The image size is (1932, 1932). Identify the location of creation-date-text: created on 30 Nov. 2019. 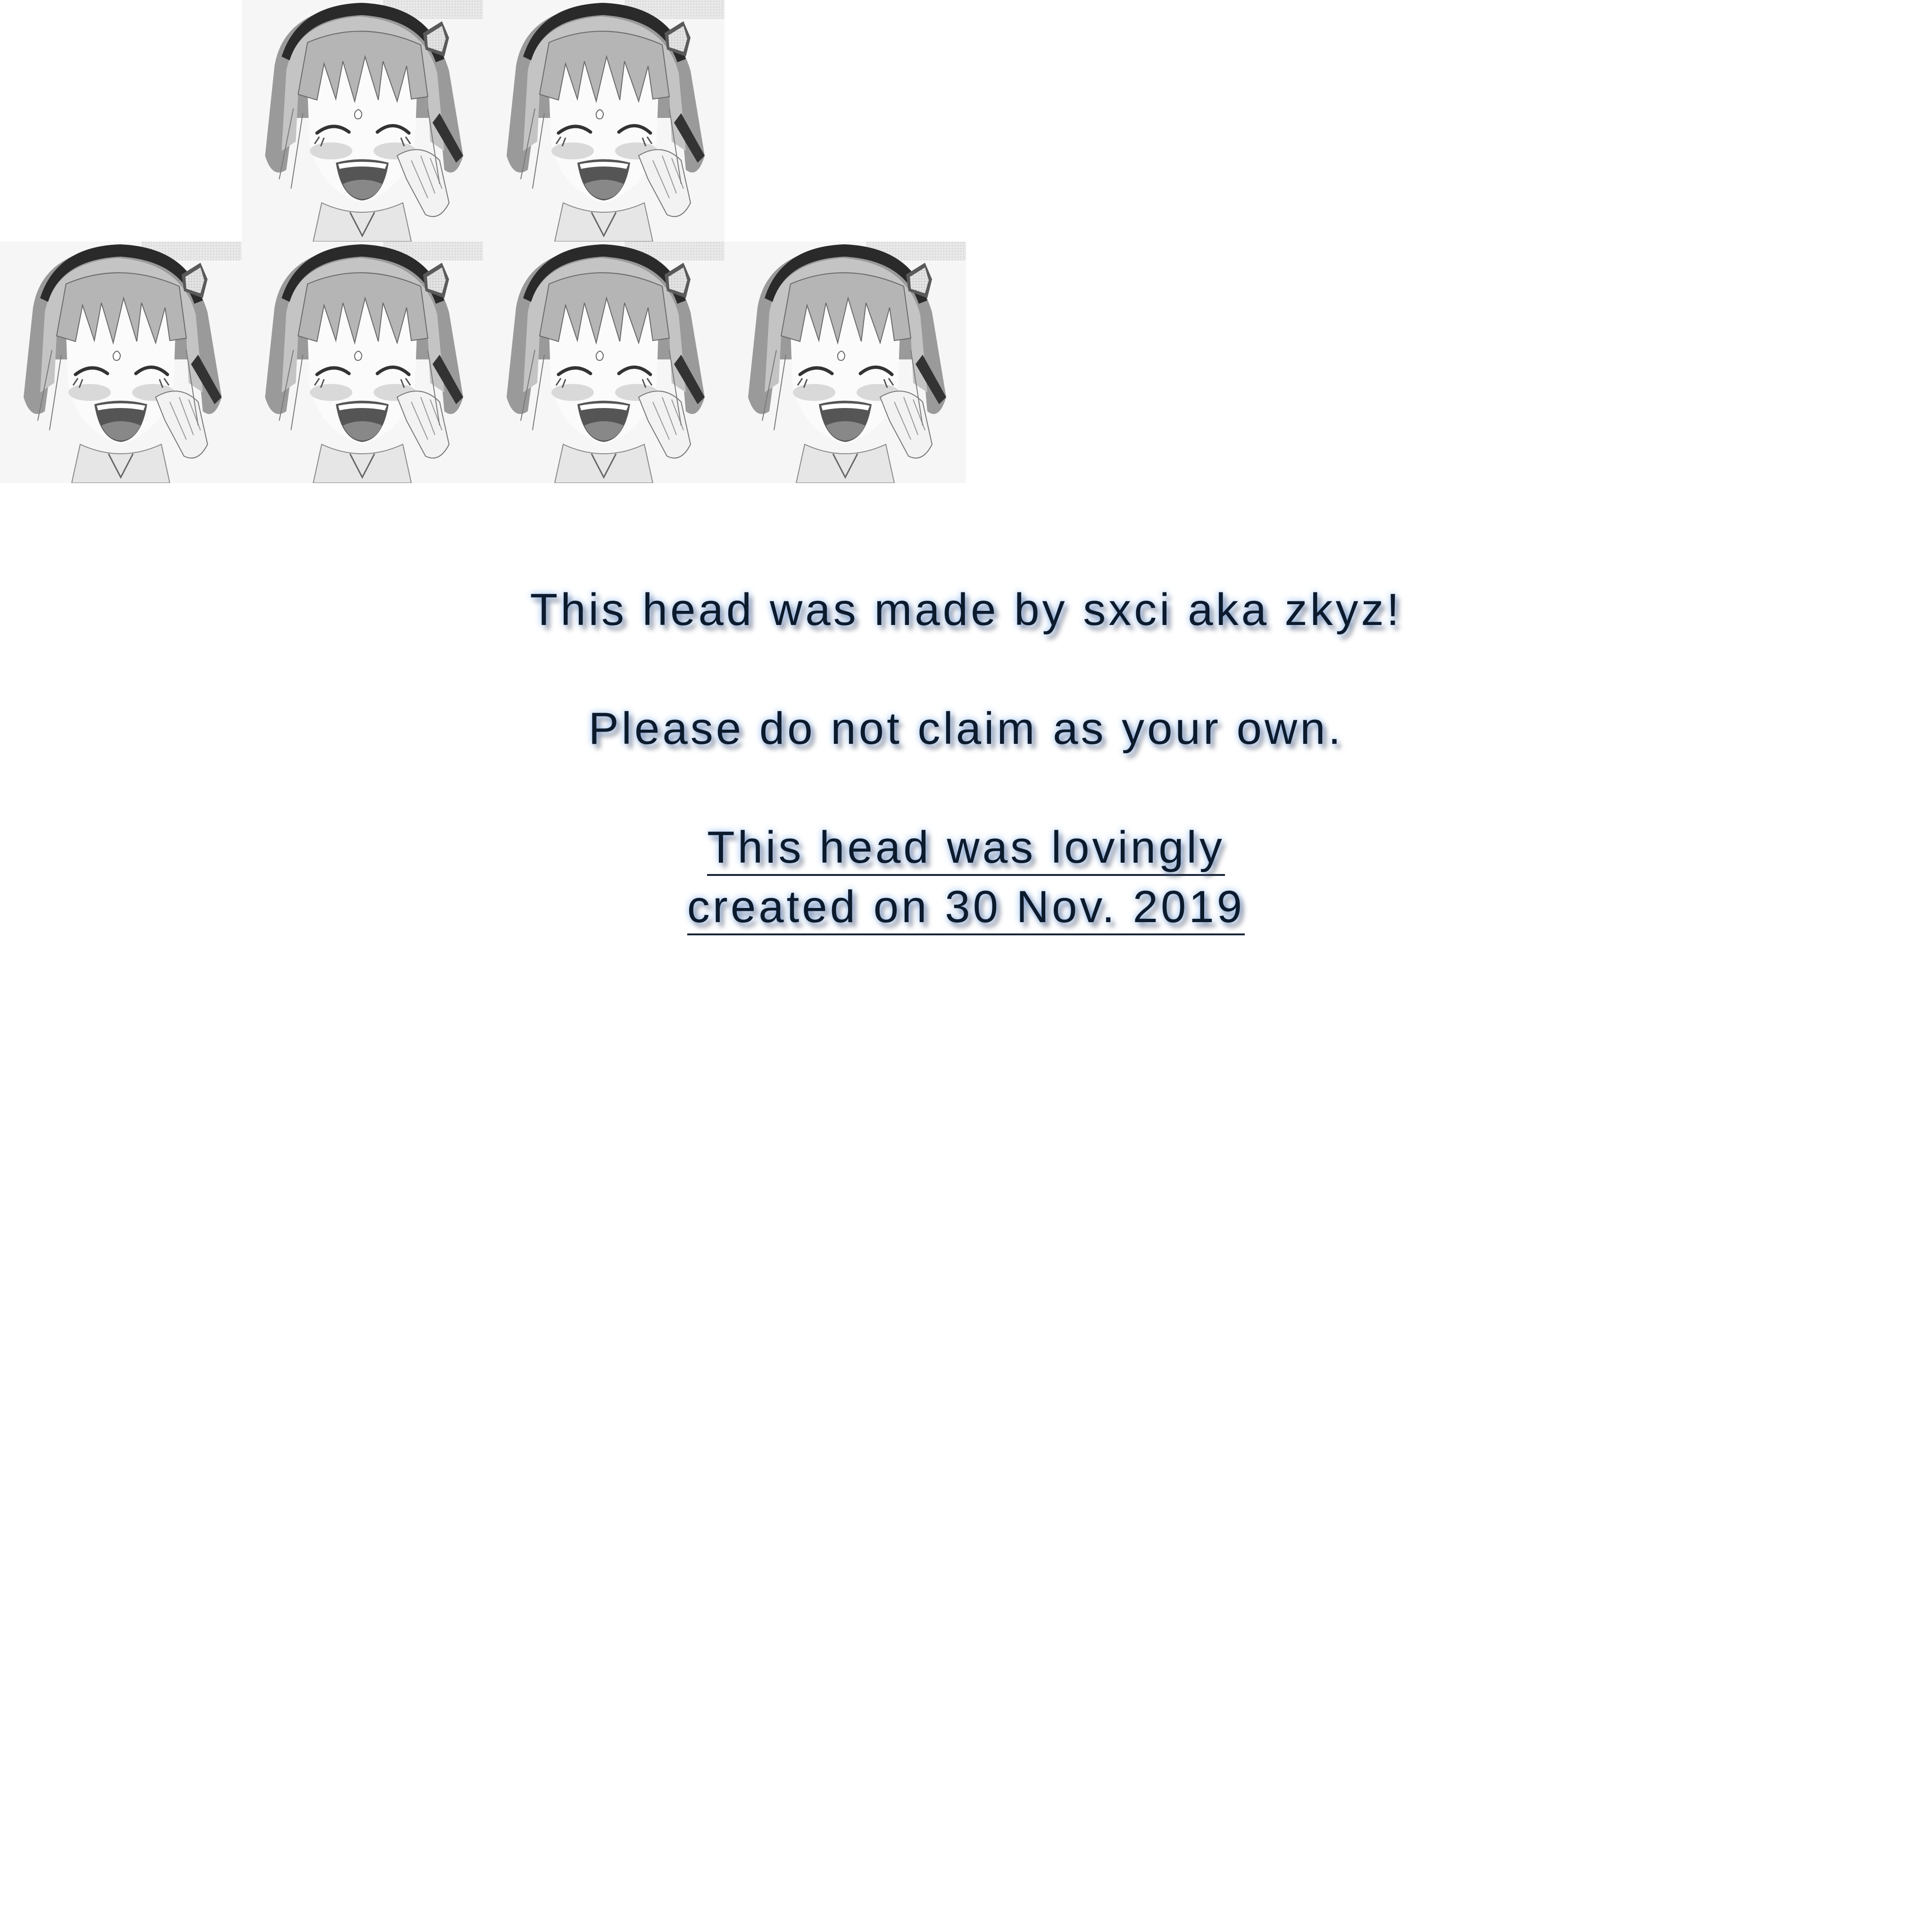
(966, 908).